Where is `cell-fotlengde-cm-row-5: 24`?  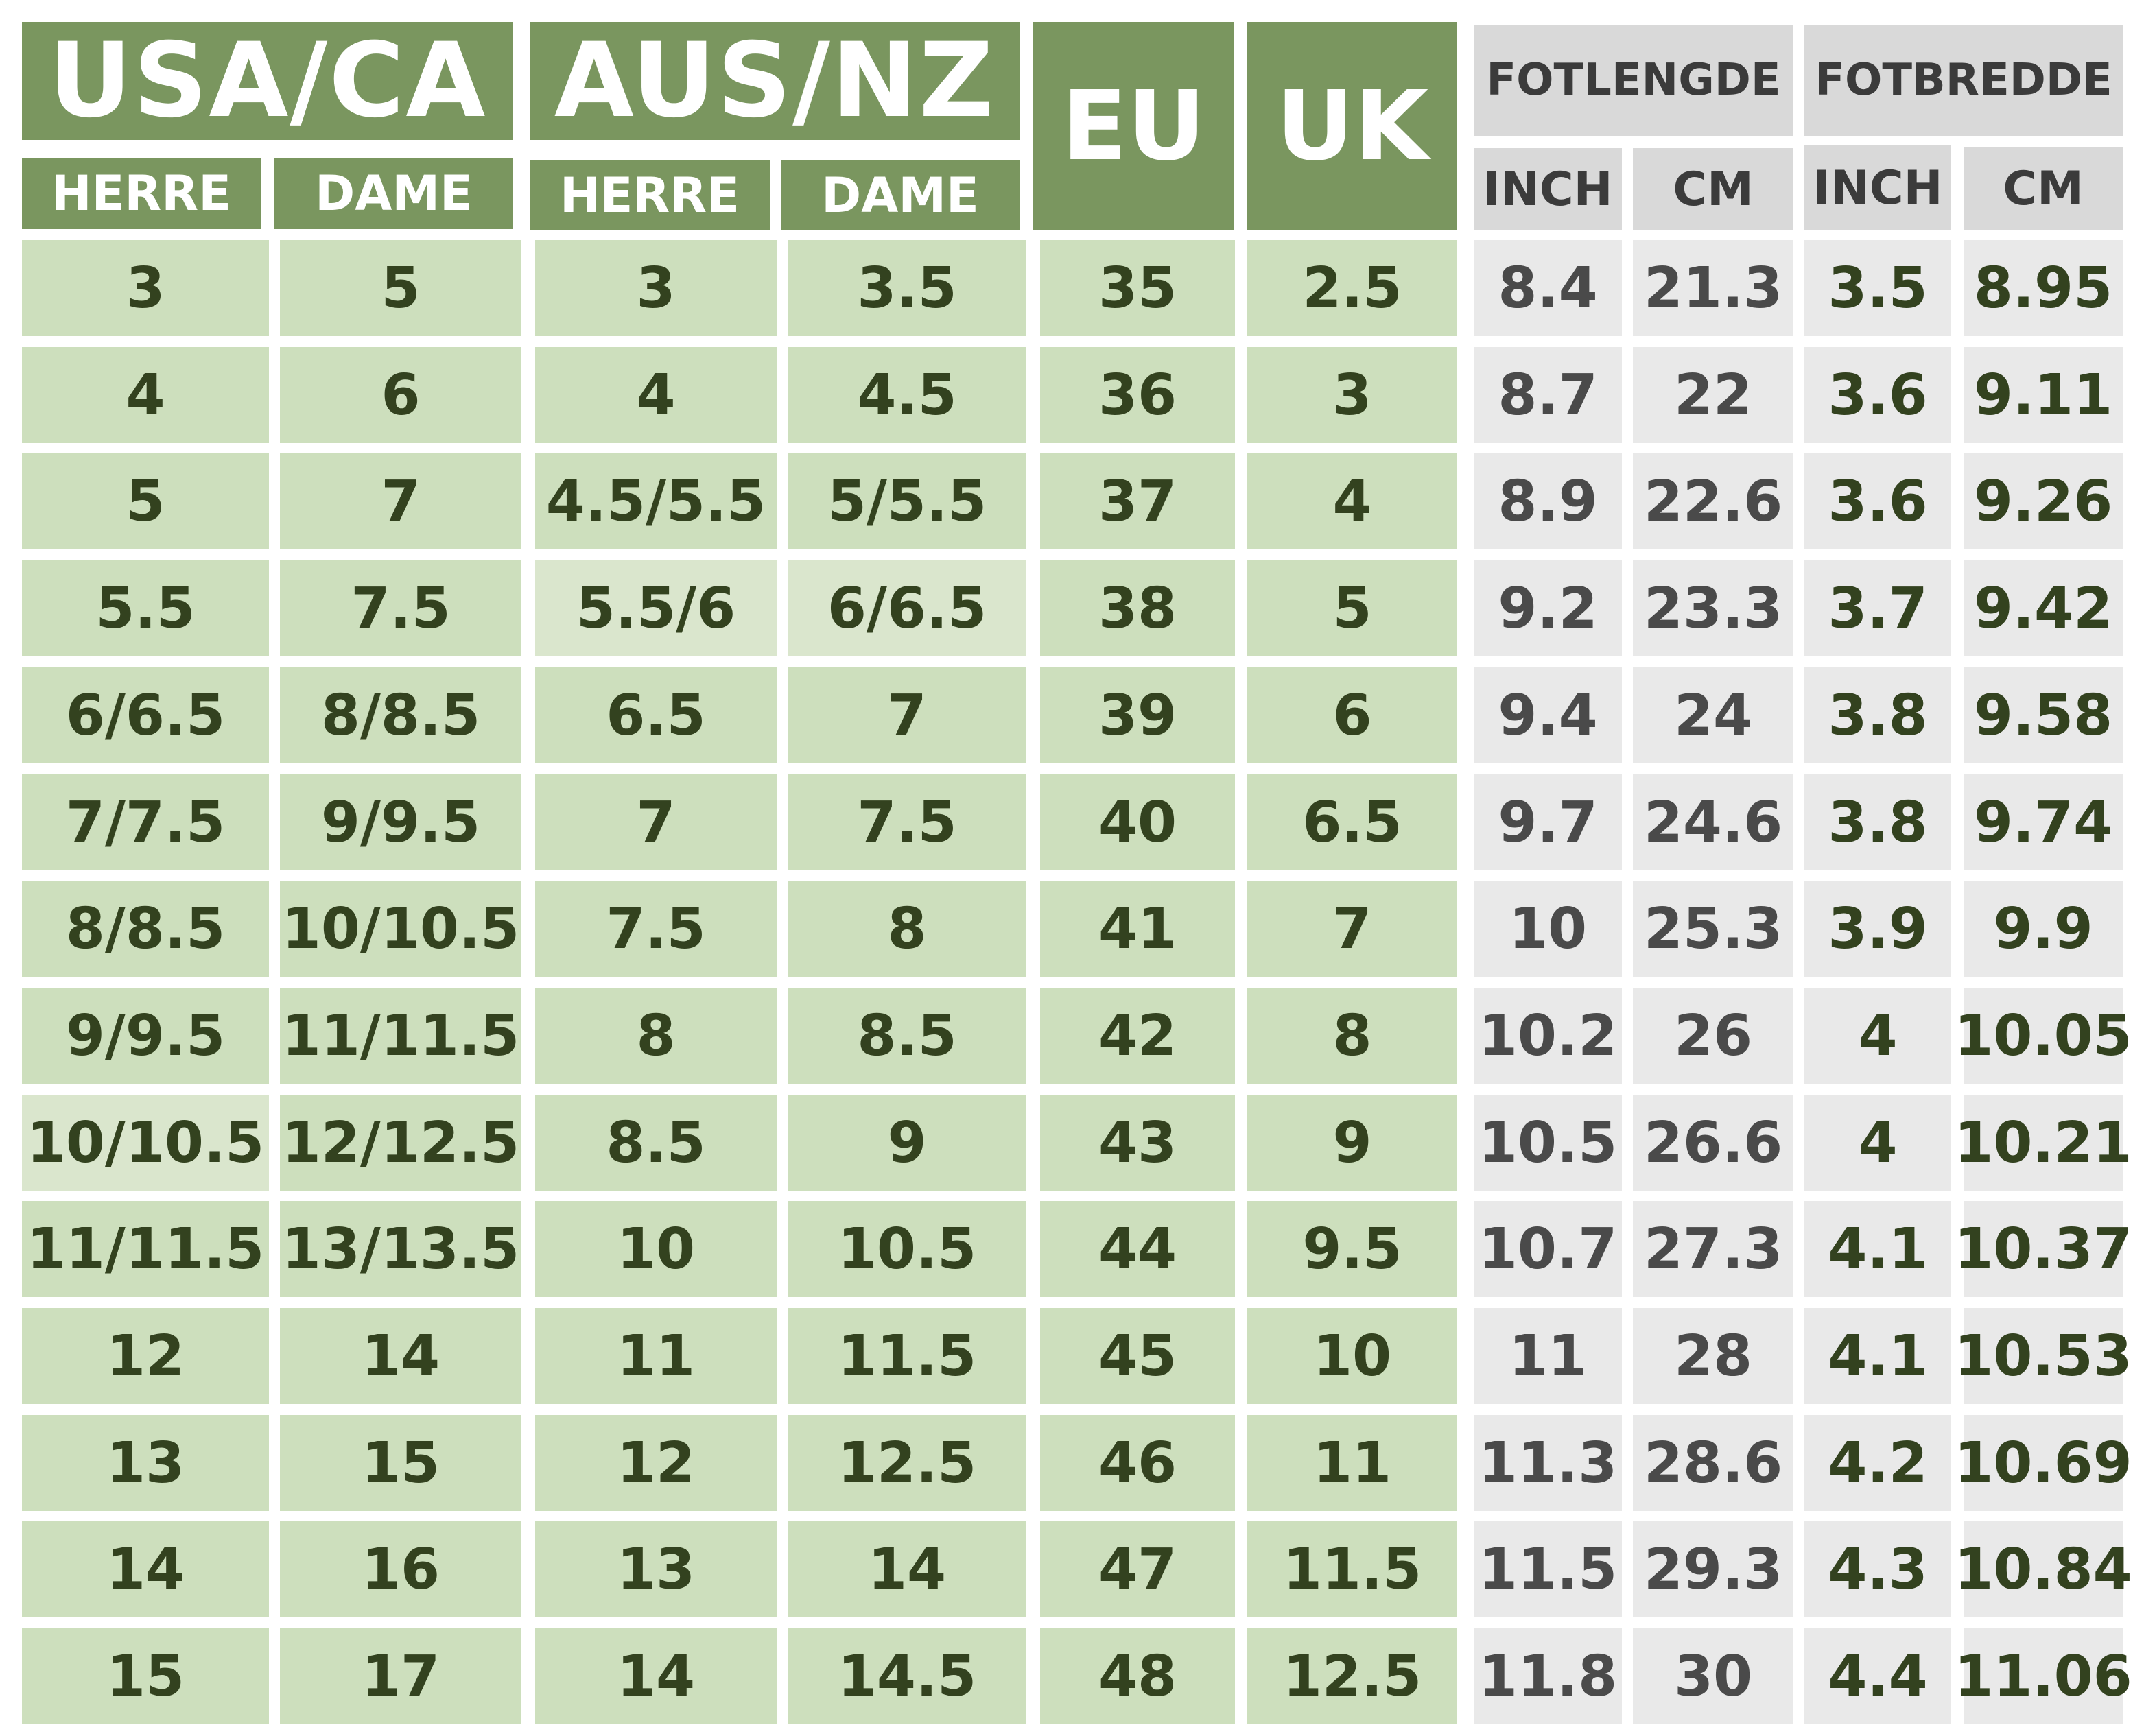
cell-fotlengde-cm-row-5: 24 is located at coordinates (1713, 715).